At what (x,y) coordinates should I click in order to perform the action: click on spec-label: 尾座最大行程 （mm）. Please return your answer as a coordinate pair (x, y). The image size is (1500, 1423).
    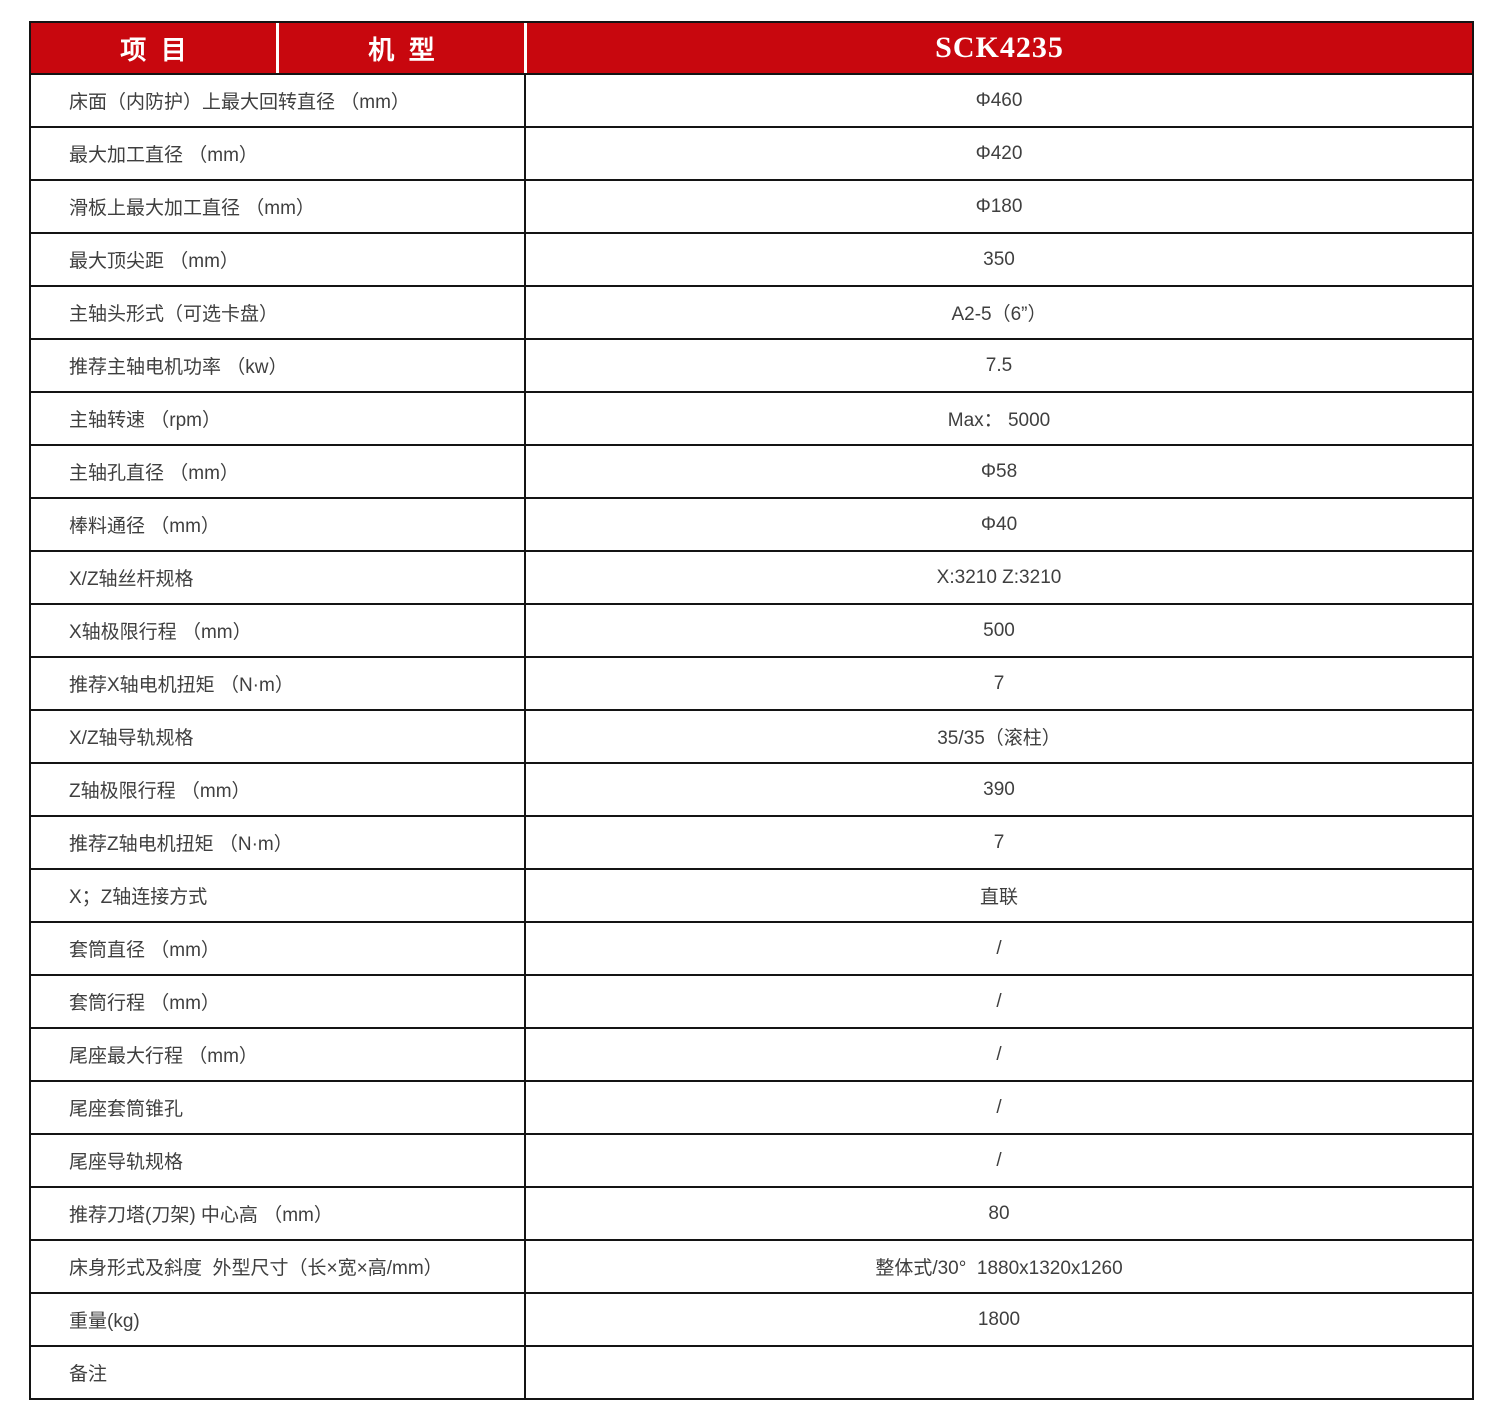
    Looking at the image, I should click on (278, 1054).